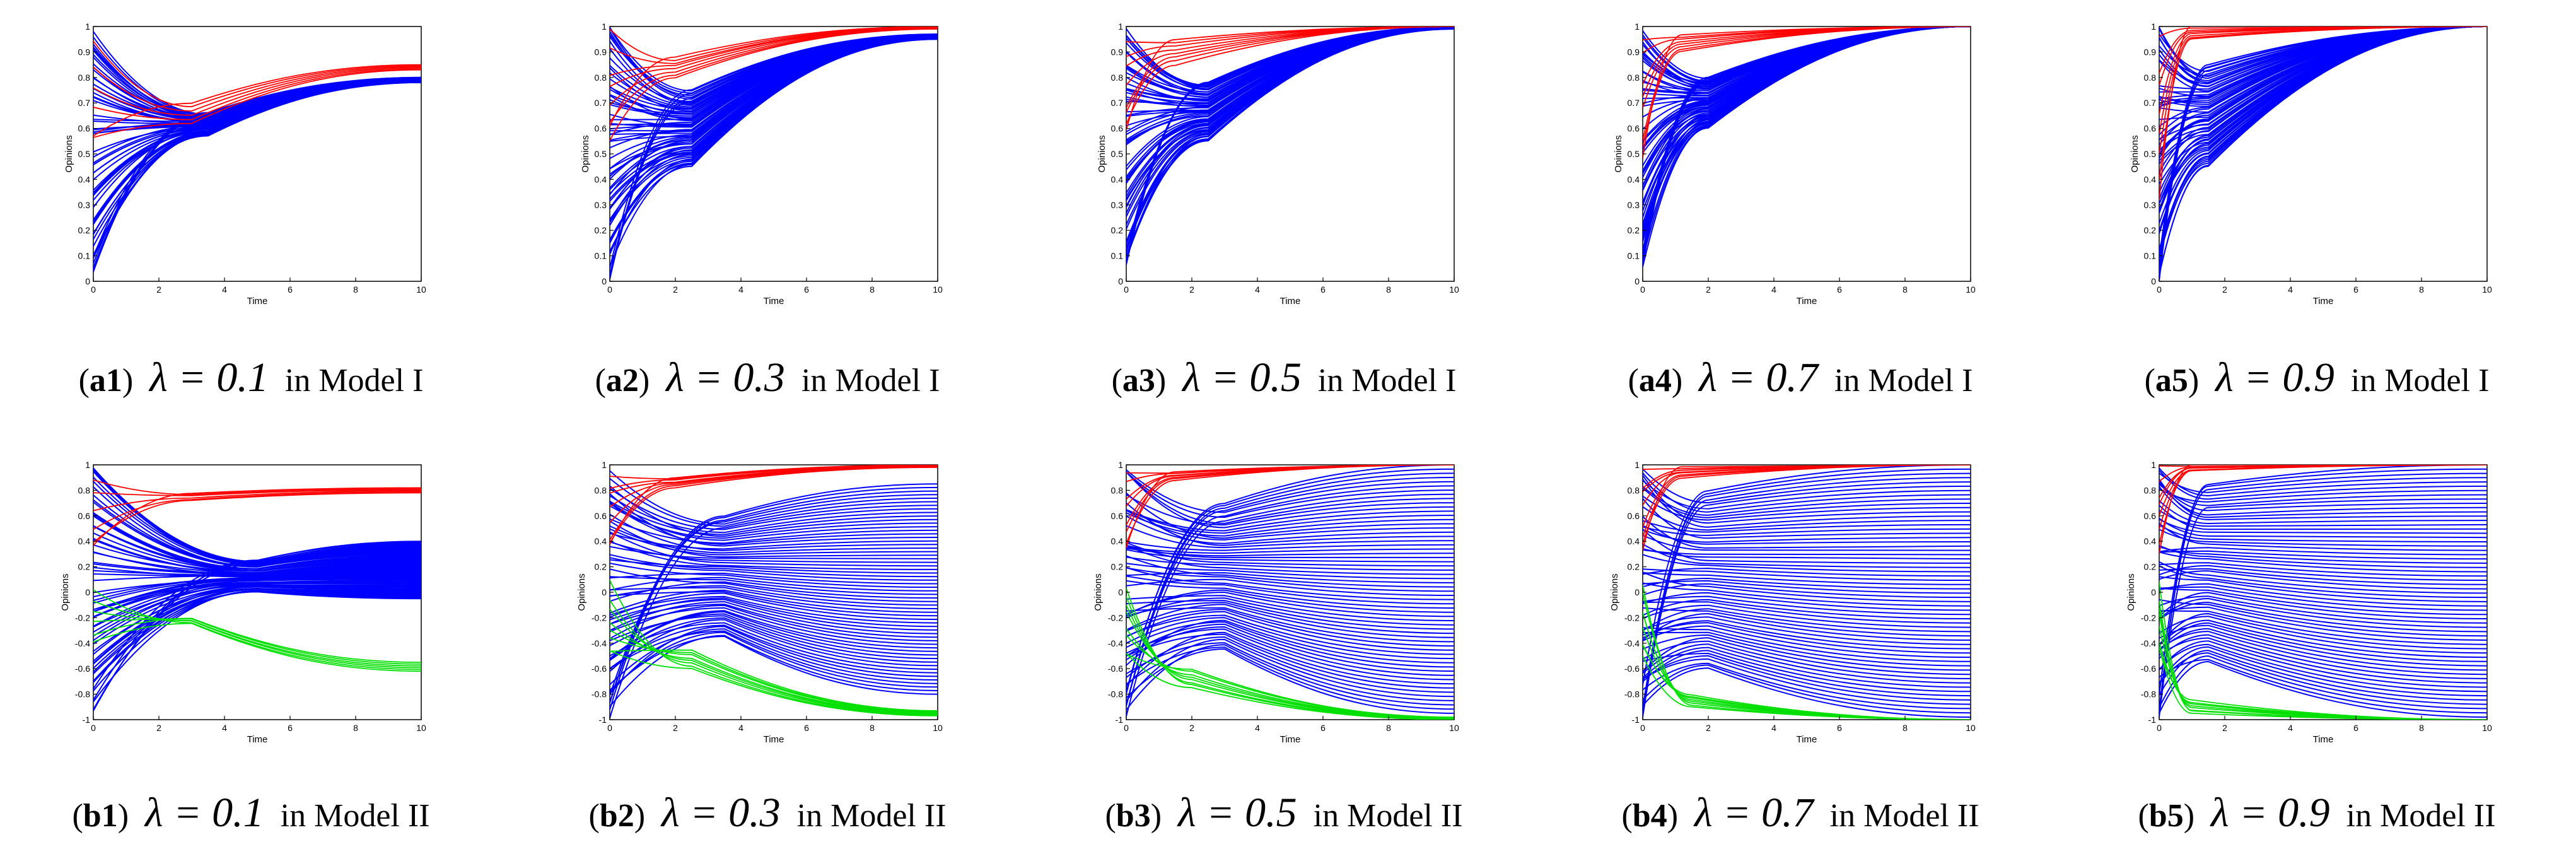 This screenshot has height=854, width=2576. Describe the element at coordinates (251, 813) in the screenshot. I see `caption-b1: (b1) λ = 0.1 in Model II` at that location.